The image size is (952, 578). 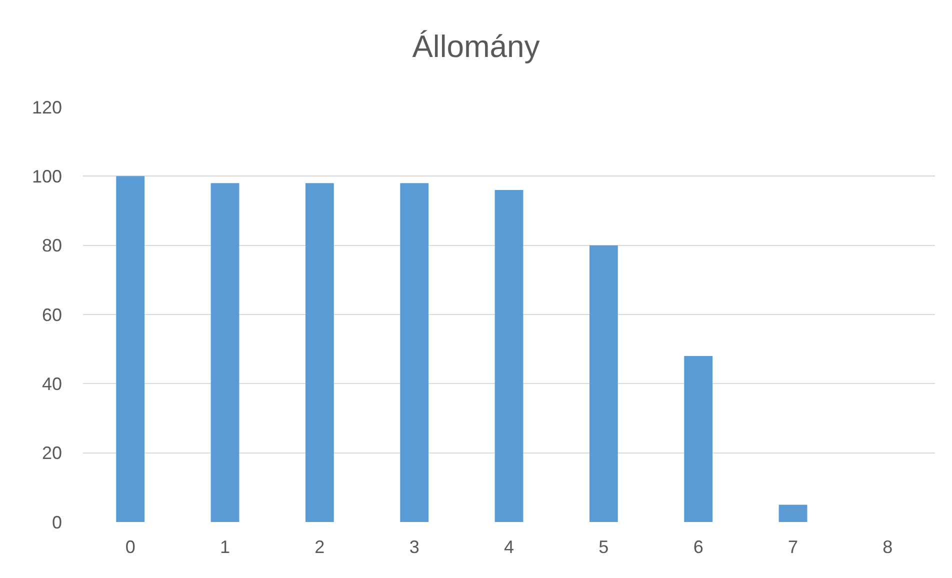 What do you see at coordinates (698, 547) in the screenshot?
I see `x-tick-label: 6` at bounding box center [698, 547].